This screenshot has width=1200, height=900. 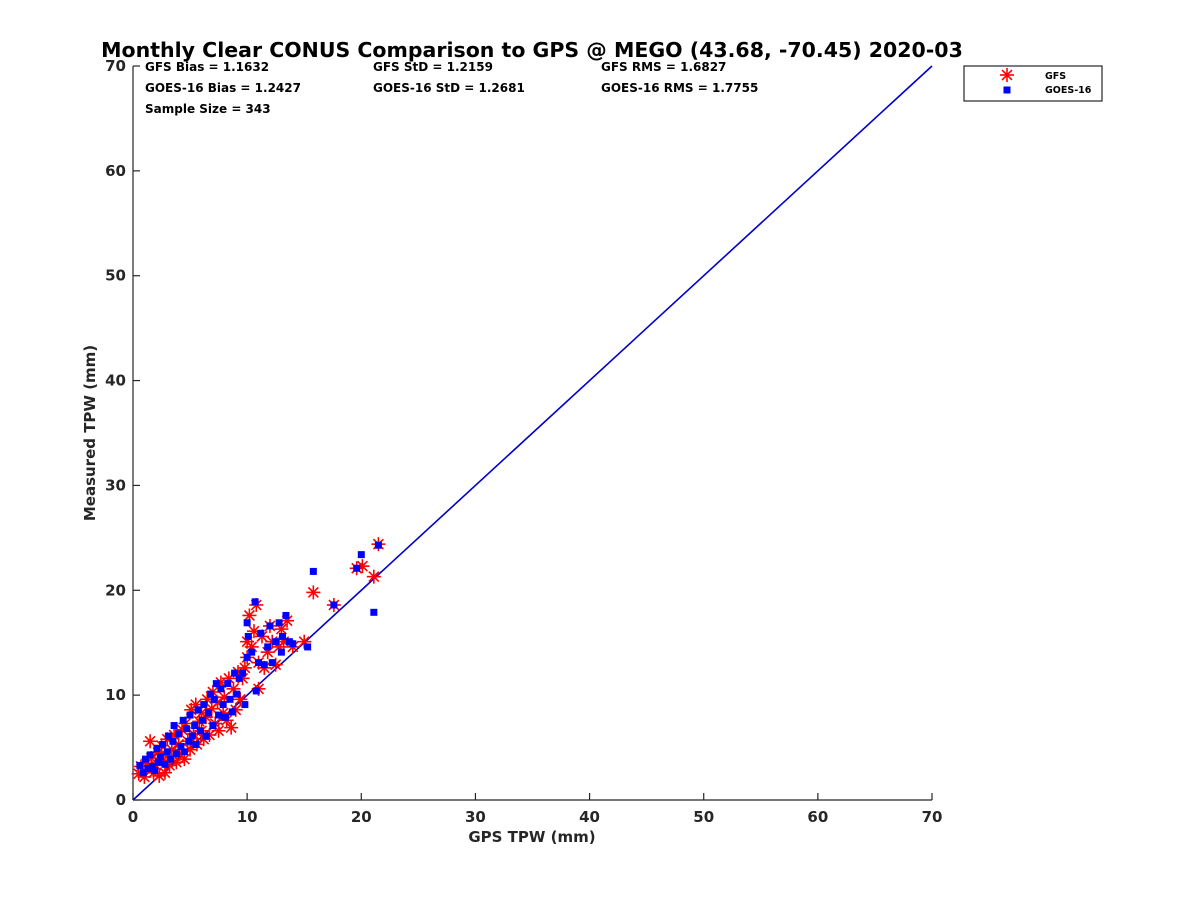 I want to click on stat-sample-size: Sample Size = 343, so click(x=208, y=109).